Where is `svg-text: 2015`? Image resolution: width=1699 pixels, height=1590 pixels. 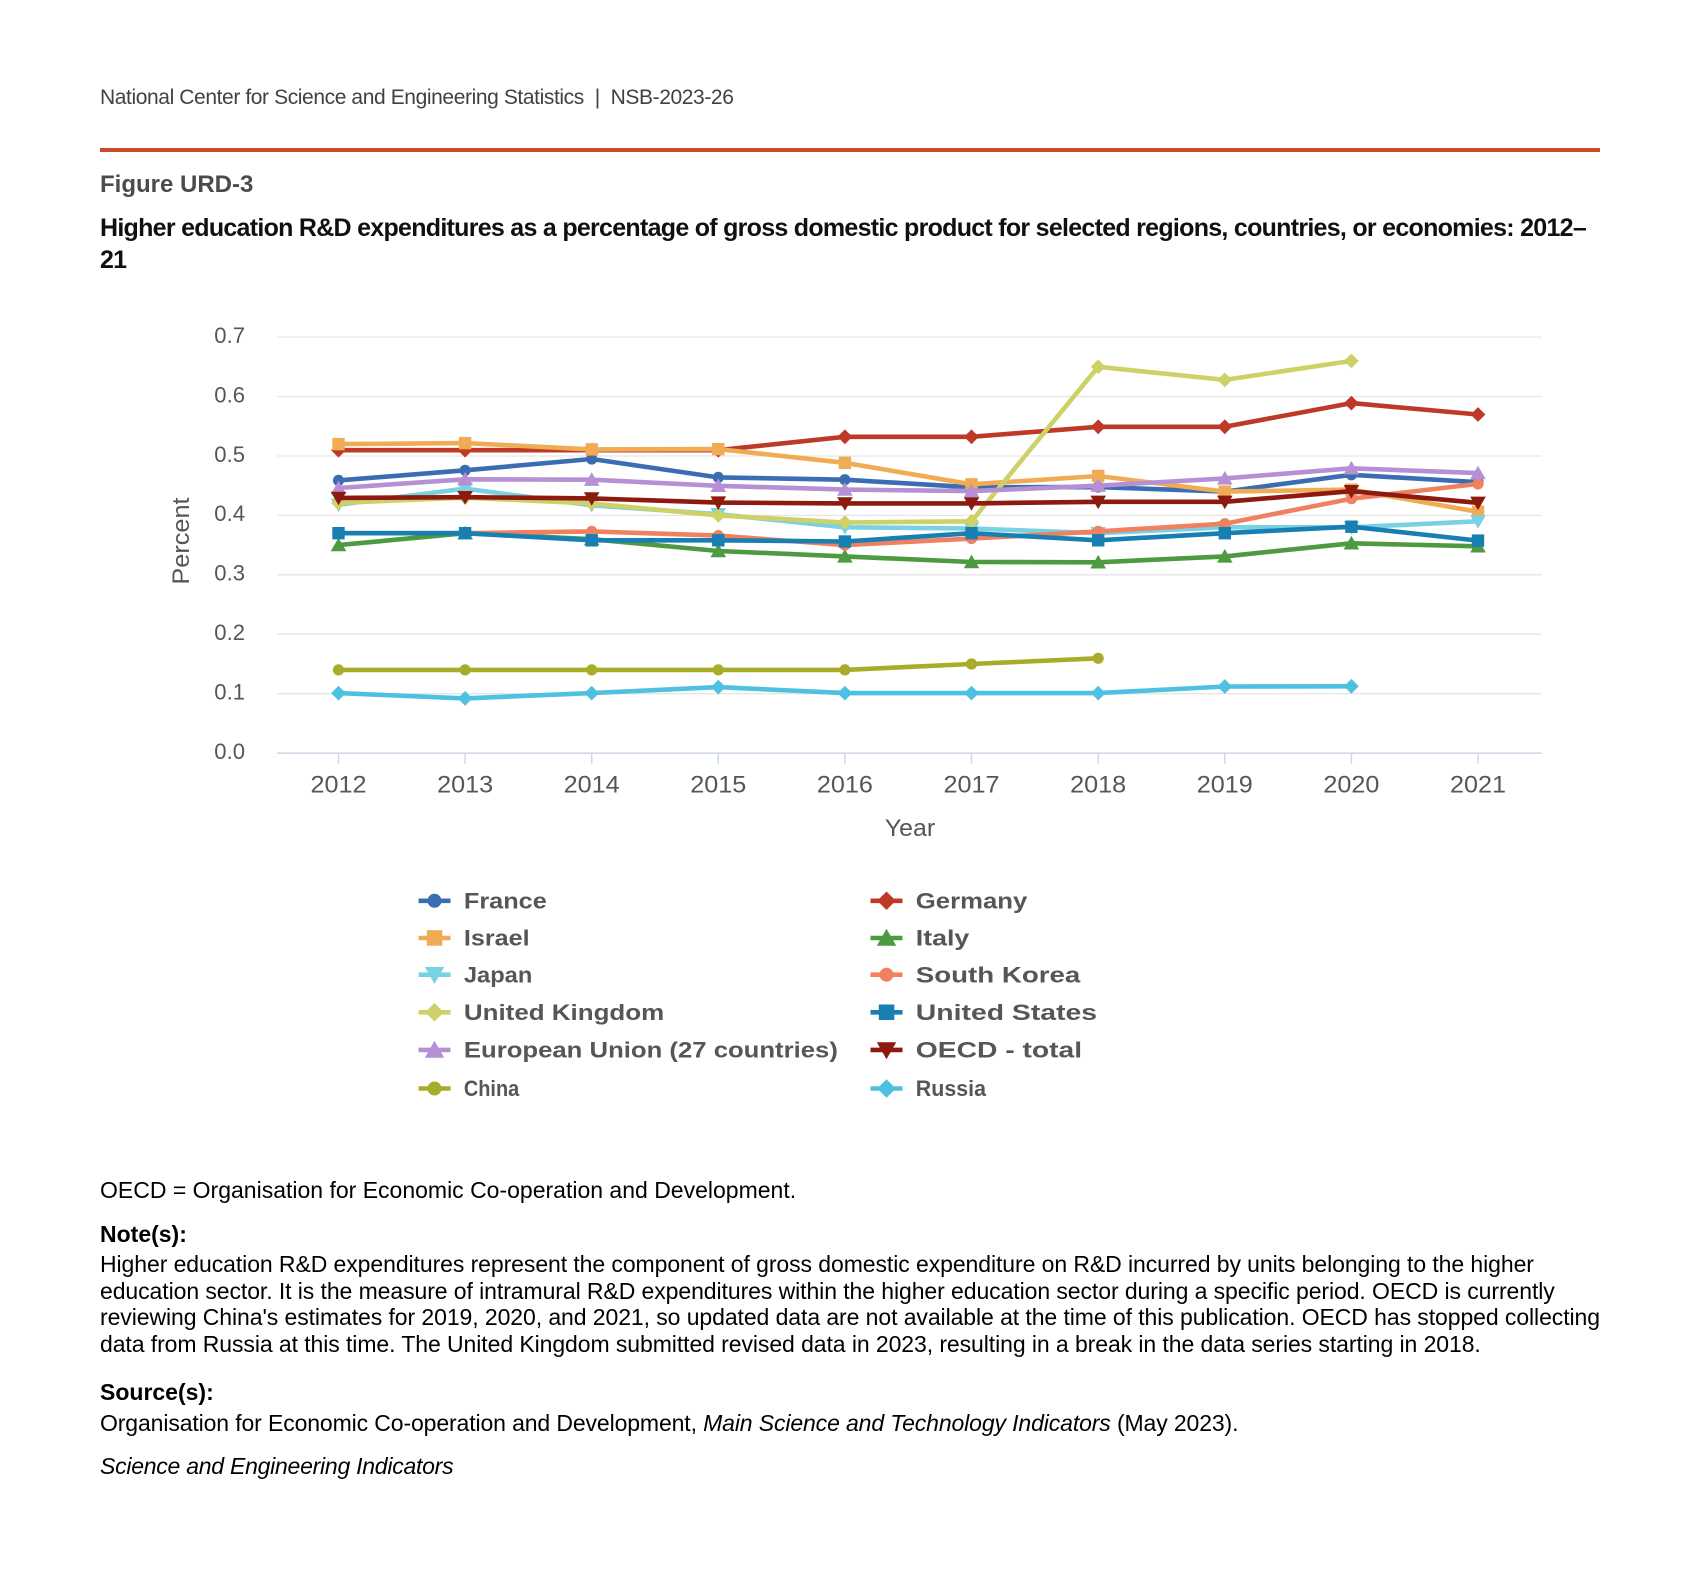 svg-text: 2015 is located at coordinates (718, 784).